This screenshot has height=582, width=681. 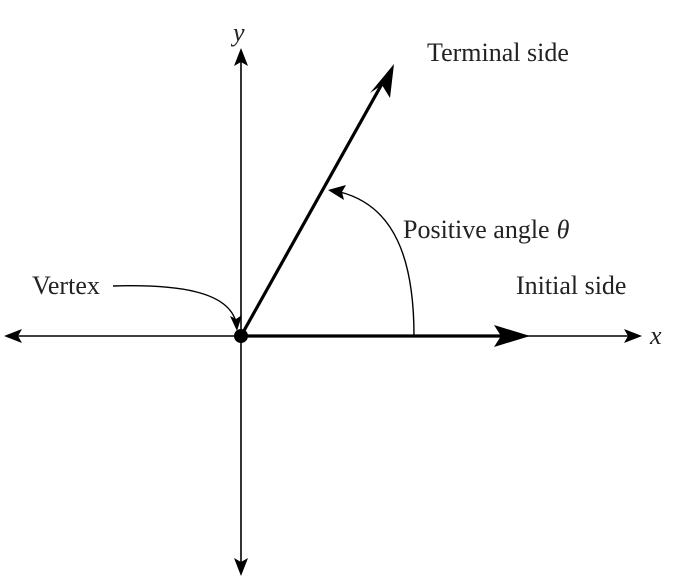 What do you see at coordinates (498, 52) in the screenshot?
I see `terminal-side-label: Terminal side` at bounding box center [498, 52].